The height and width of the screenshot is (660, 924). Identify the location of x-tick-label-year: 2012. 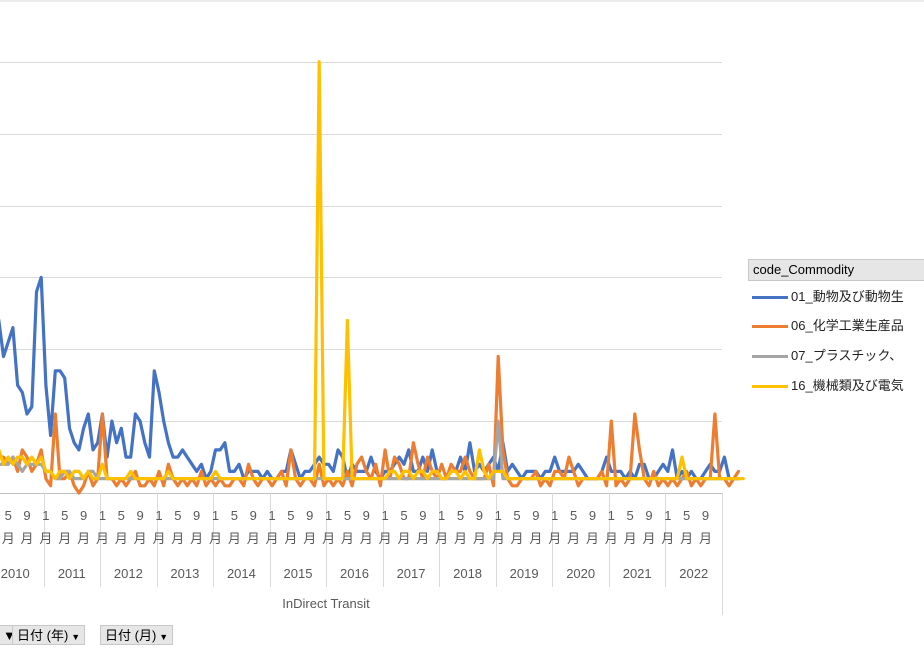
(128, 573).